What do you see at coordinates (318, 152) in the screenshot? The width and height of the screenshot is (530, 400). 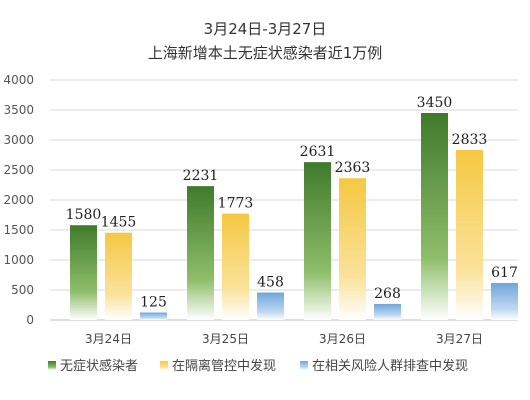 I see `data-label: 2631` at bounding box center [318, 152].